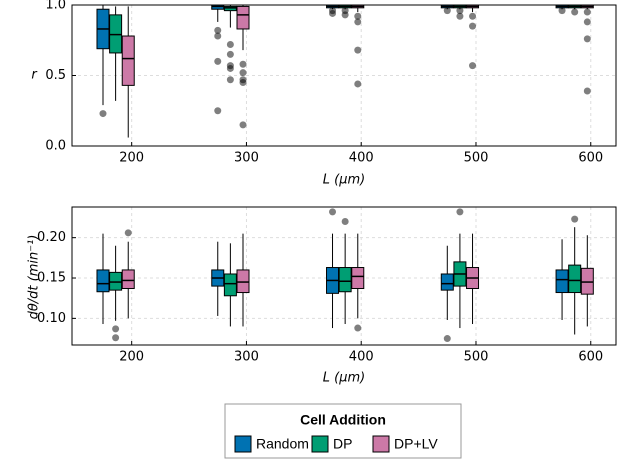 Image resolution: width=617 pixels, height=466 pixels. Describe the element at coordinates (343, 420) in the screenshot. I see `legend-title: Cell Addition` at that location.